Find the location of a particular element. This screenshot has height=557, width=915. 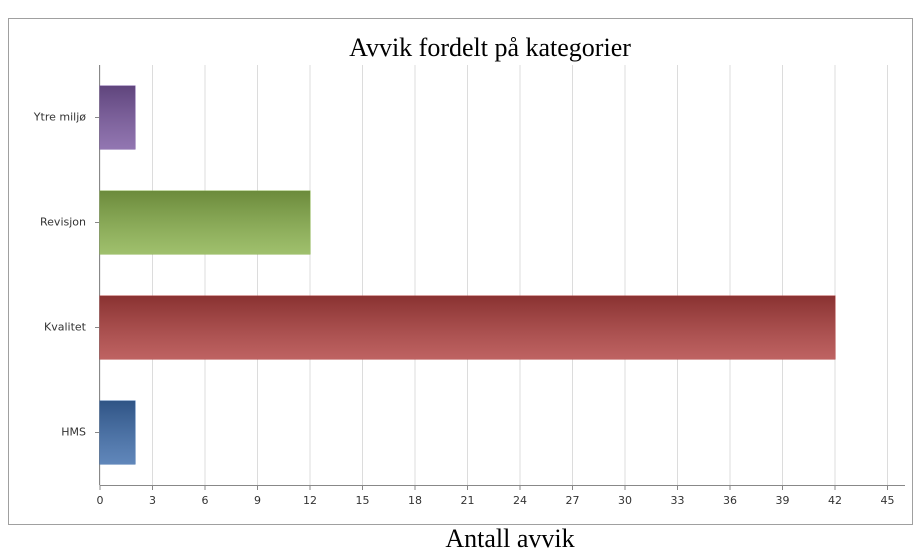

x-tick-label: 27 is located at coordinates (573, 500).